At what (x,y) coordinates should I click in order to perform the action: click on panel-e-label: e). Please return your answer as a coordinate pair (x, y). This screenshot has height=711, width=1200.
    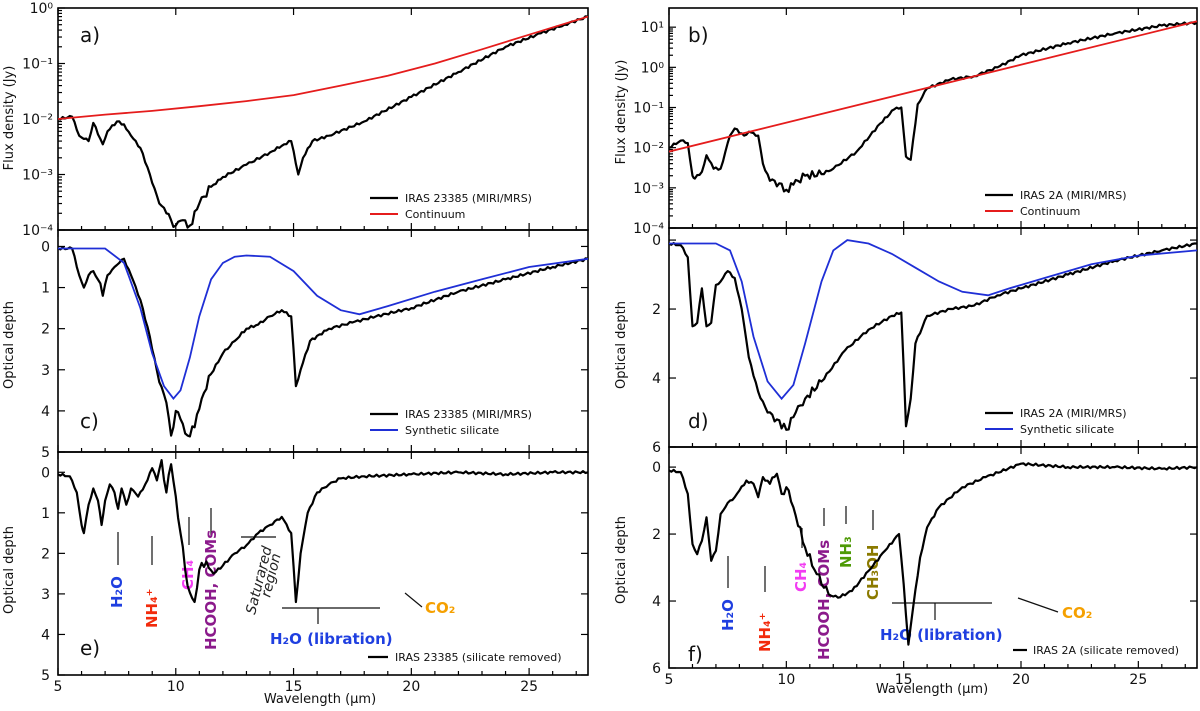
    Looking at the image, I should click on (90, 648).